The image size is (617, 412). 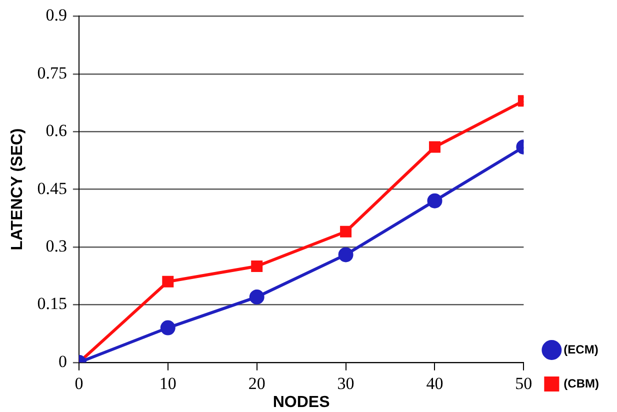 What do you see at coordinates (52, 304) in the screenshot?
I see `y-tick-label: 0.15` at bounding box center [52, 304].